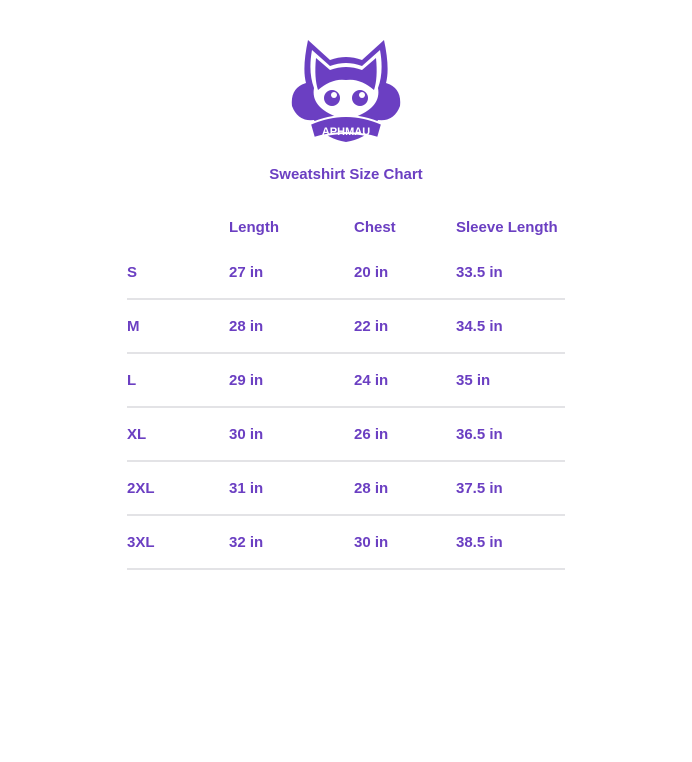 The height and width of the screenshot is (762, 692). I want to click on table-row: S 27 in 20 in 33.5 in, so click(346, 273).